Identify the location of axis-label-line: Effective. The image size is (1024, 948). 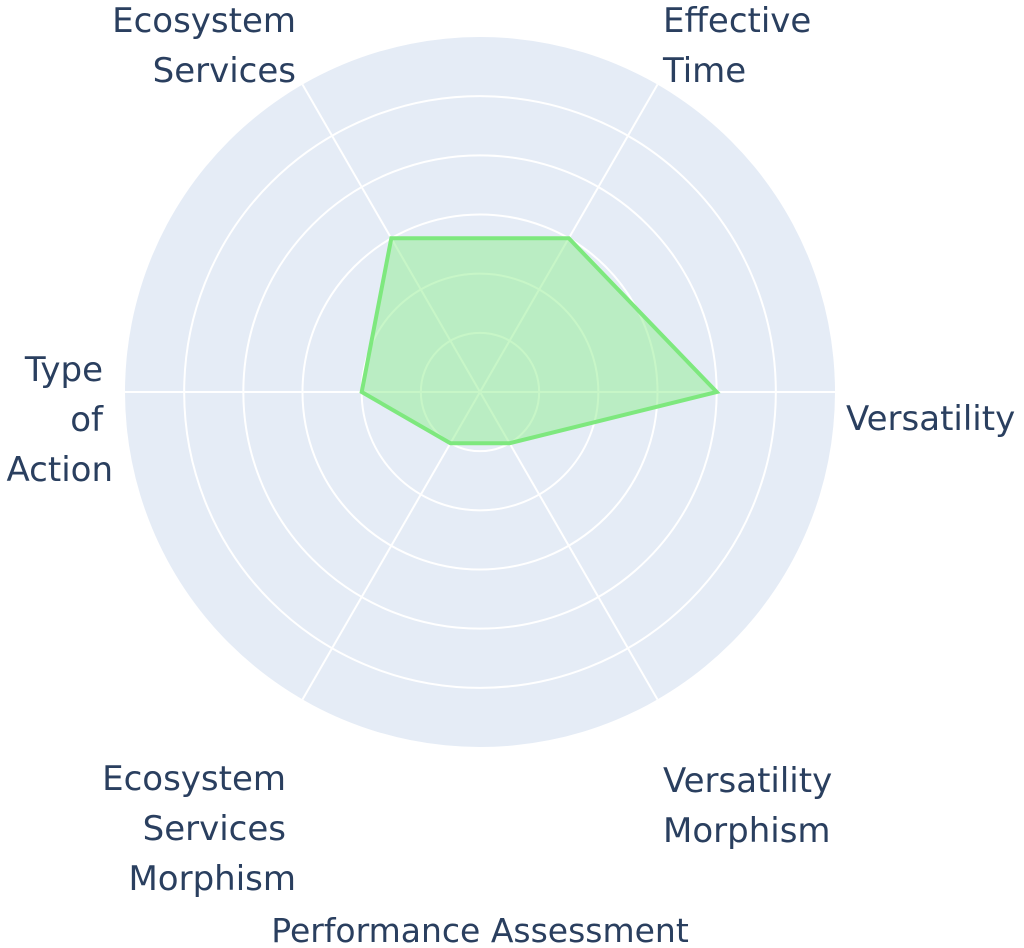
(737, 21).